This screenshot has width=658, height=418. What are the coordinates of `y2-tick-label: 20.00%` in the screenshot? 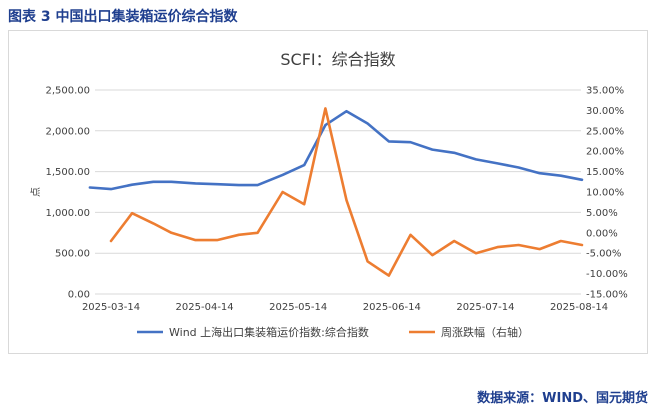 It's located at (605, 152).